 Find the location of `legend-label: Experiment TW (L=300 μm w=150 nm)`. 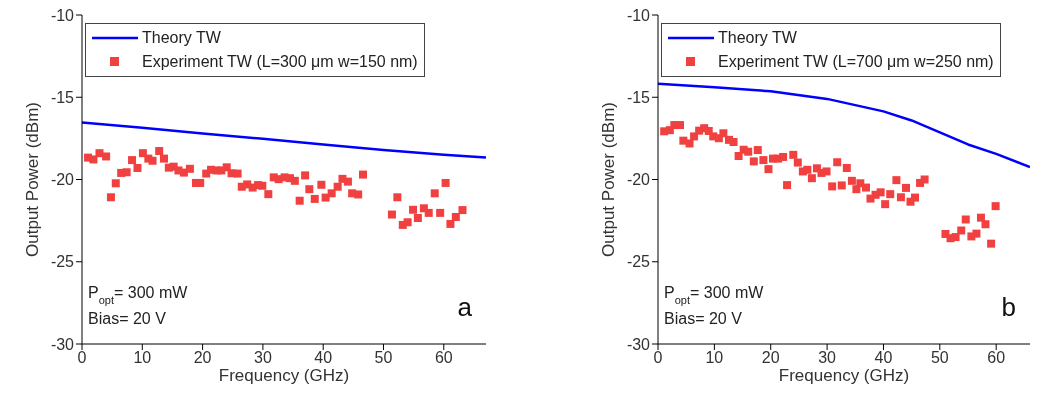

legend-label: Experiment TW (L=300 μm w=150 nm) is located at coordinates (280, 62).